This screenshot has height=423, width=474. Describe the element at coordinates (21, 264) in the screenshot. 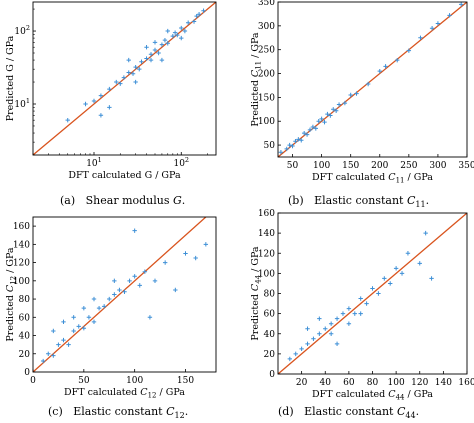

I see `y-tick-label: 120` at that location.